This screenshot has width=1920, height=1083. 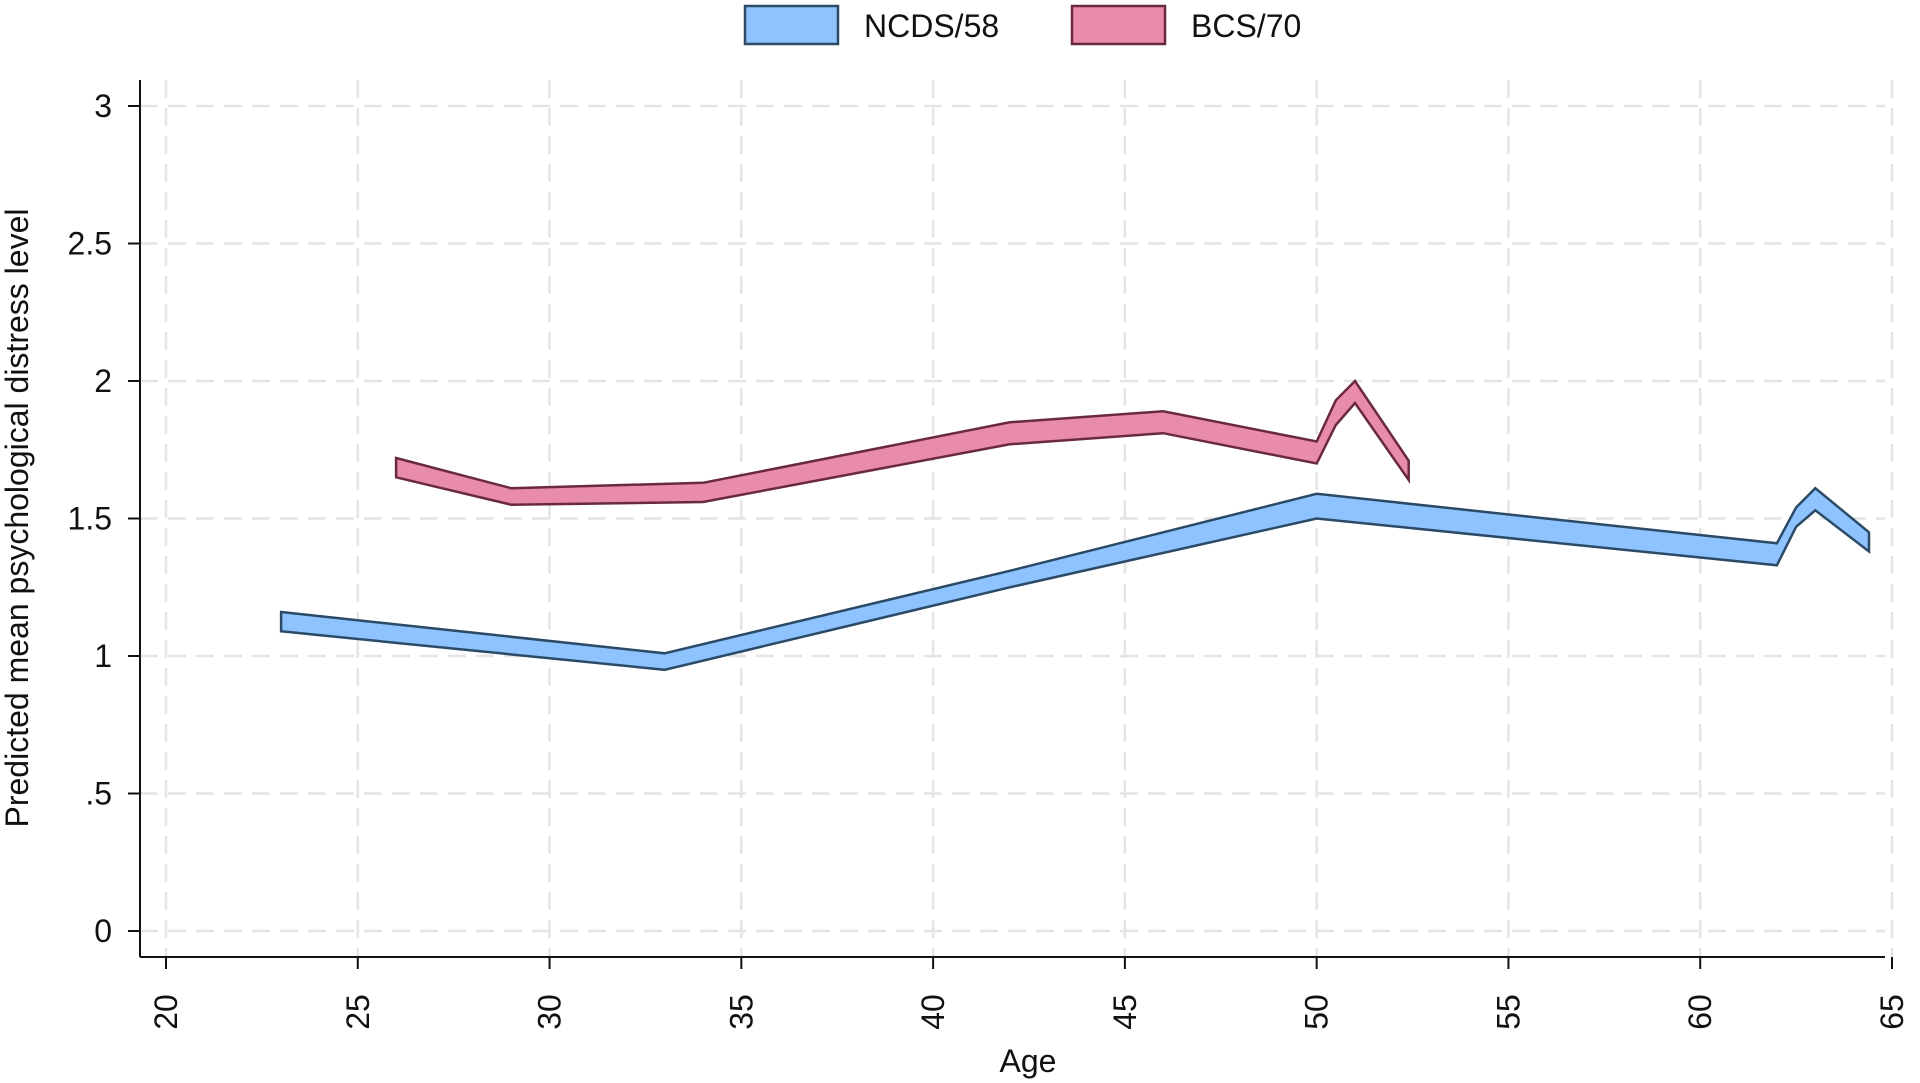 What do you see at coordinates (103, 656) in the screenshot?
I see `y-tick-label: 1` at bounding box center [103, 656].